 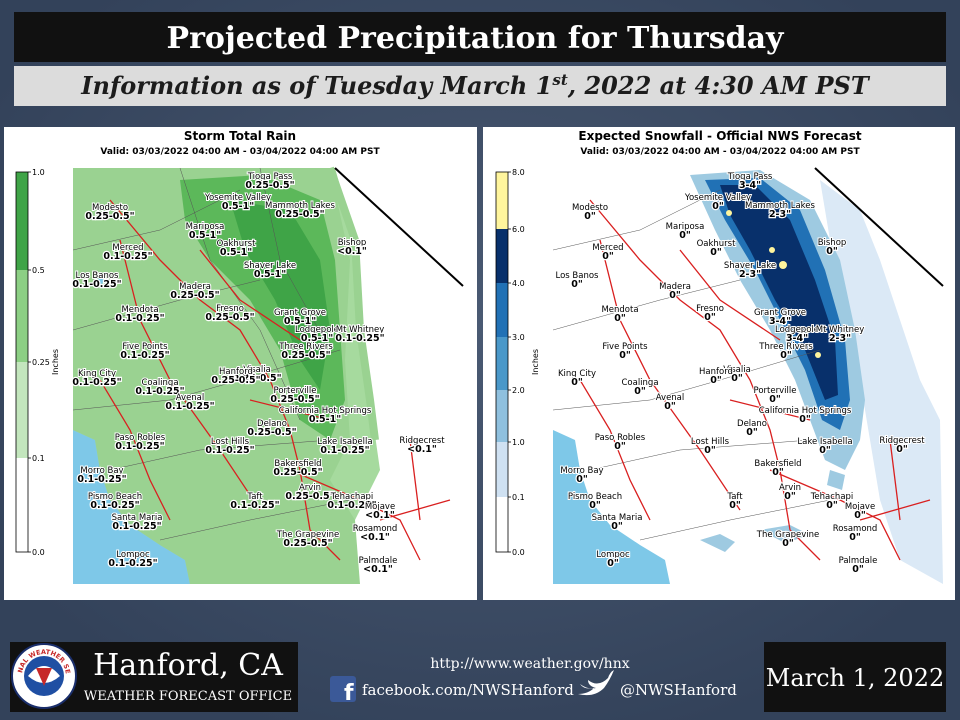 I want to click on place-name: Rosamond, so click(x=375, y=529).